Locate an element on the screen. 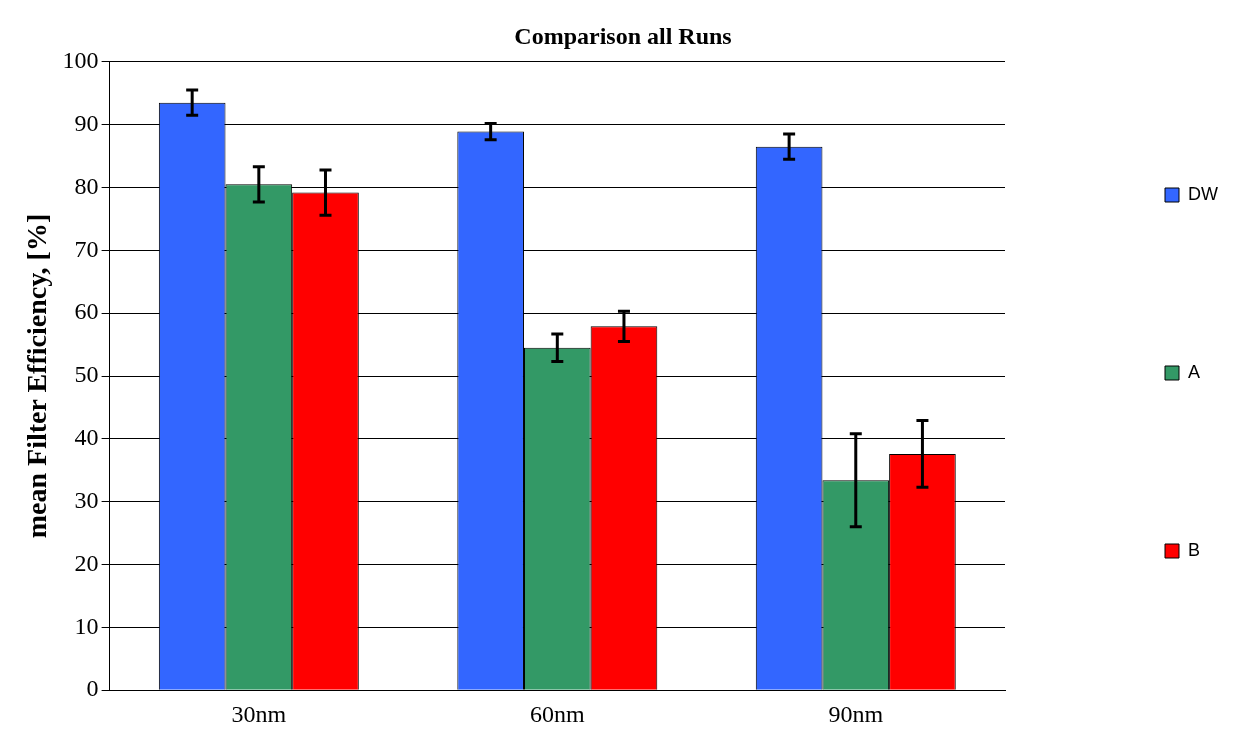 The height and width of the screenshot is (749, 1251). y-tick-label: 20 is located at coordinates (86, 562).